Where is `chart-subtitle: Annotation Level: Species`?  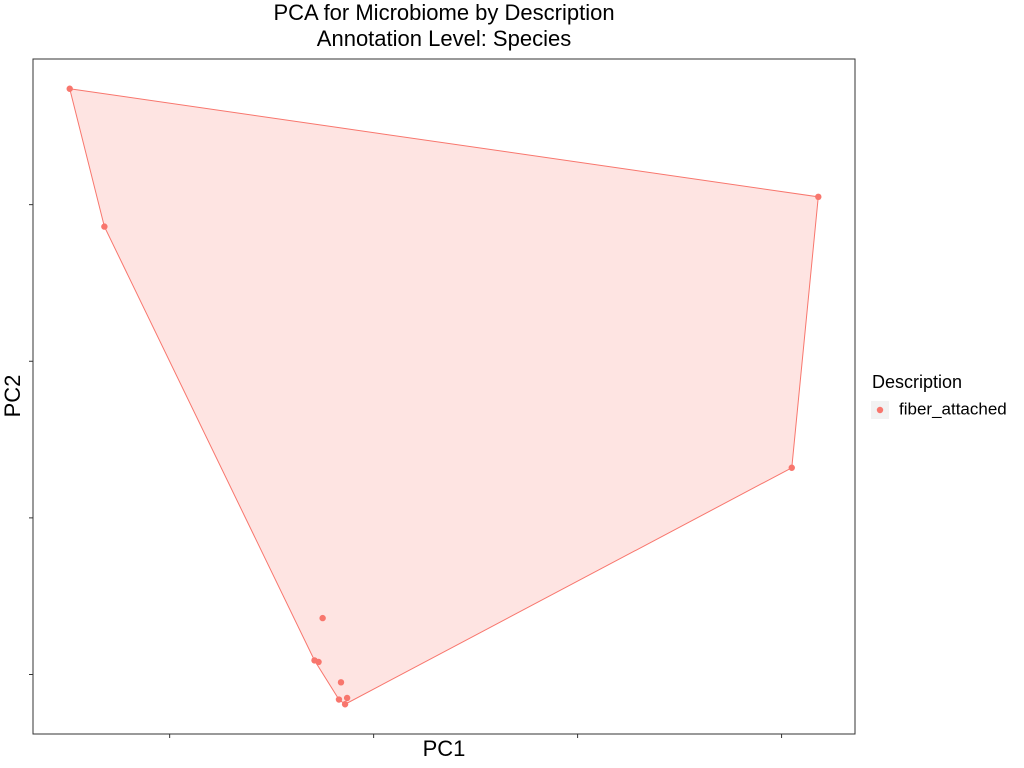
chart-subtitle: Annotation Level: Species is located at coordinates (444, 38).